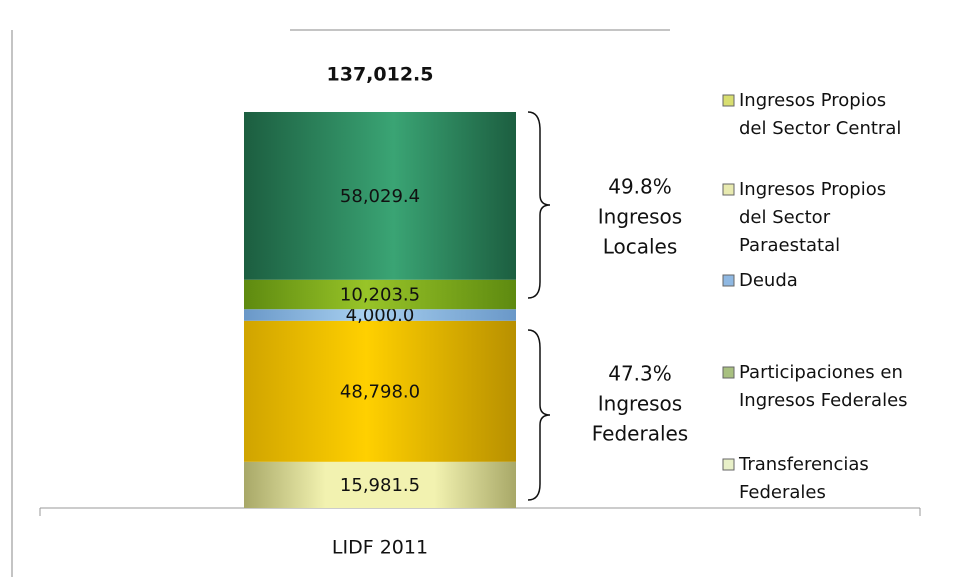 The width and height of the screenshot is (965, 577). I want to click on x-tick-label: LIDF 2011, so click(380, 548).